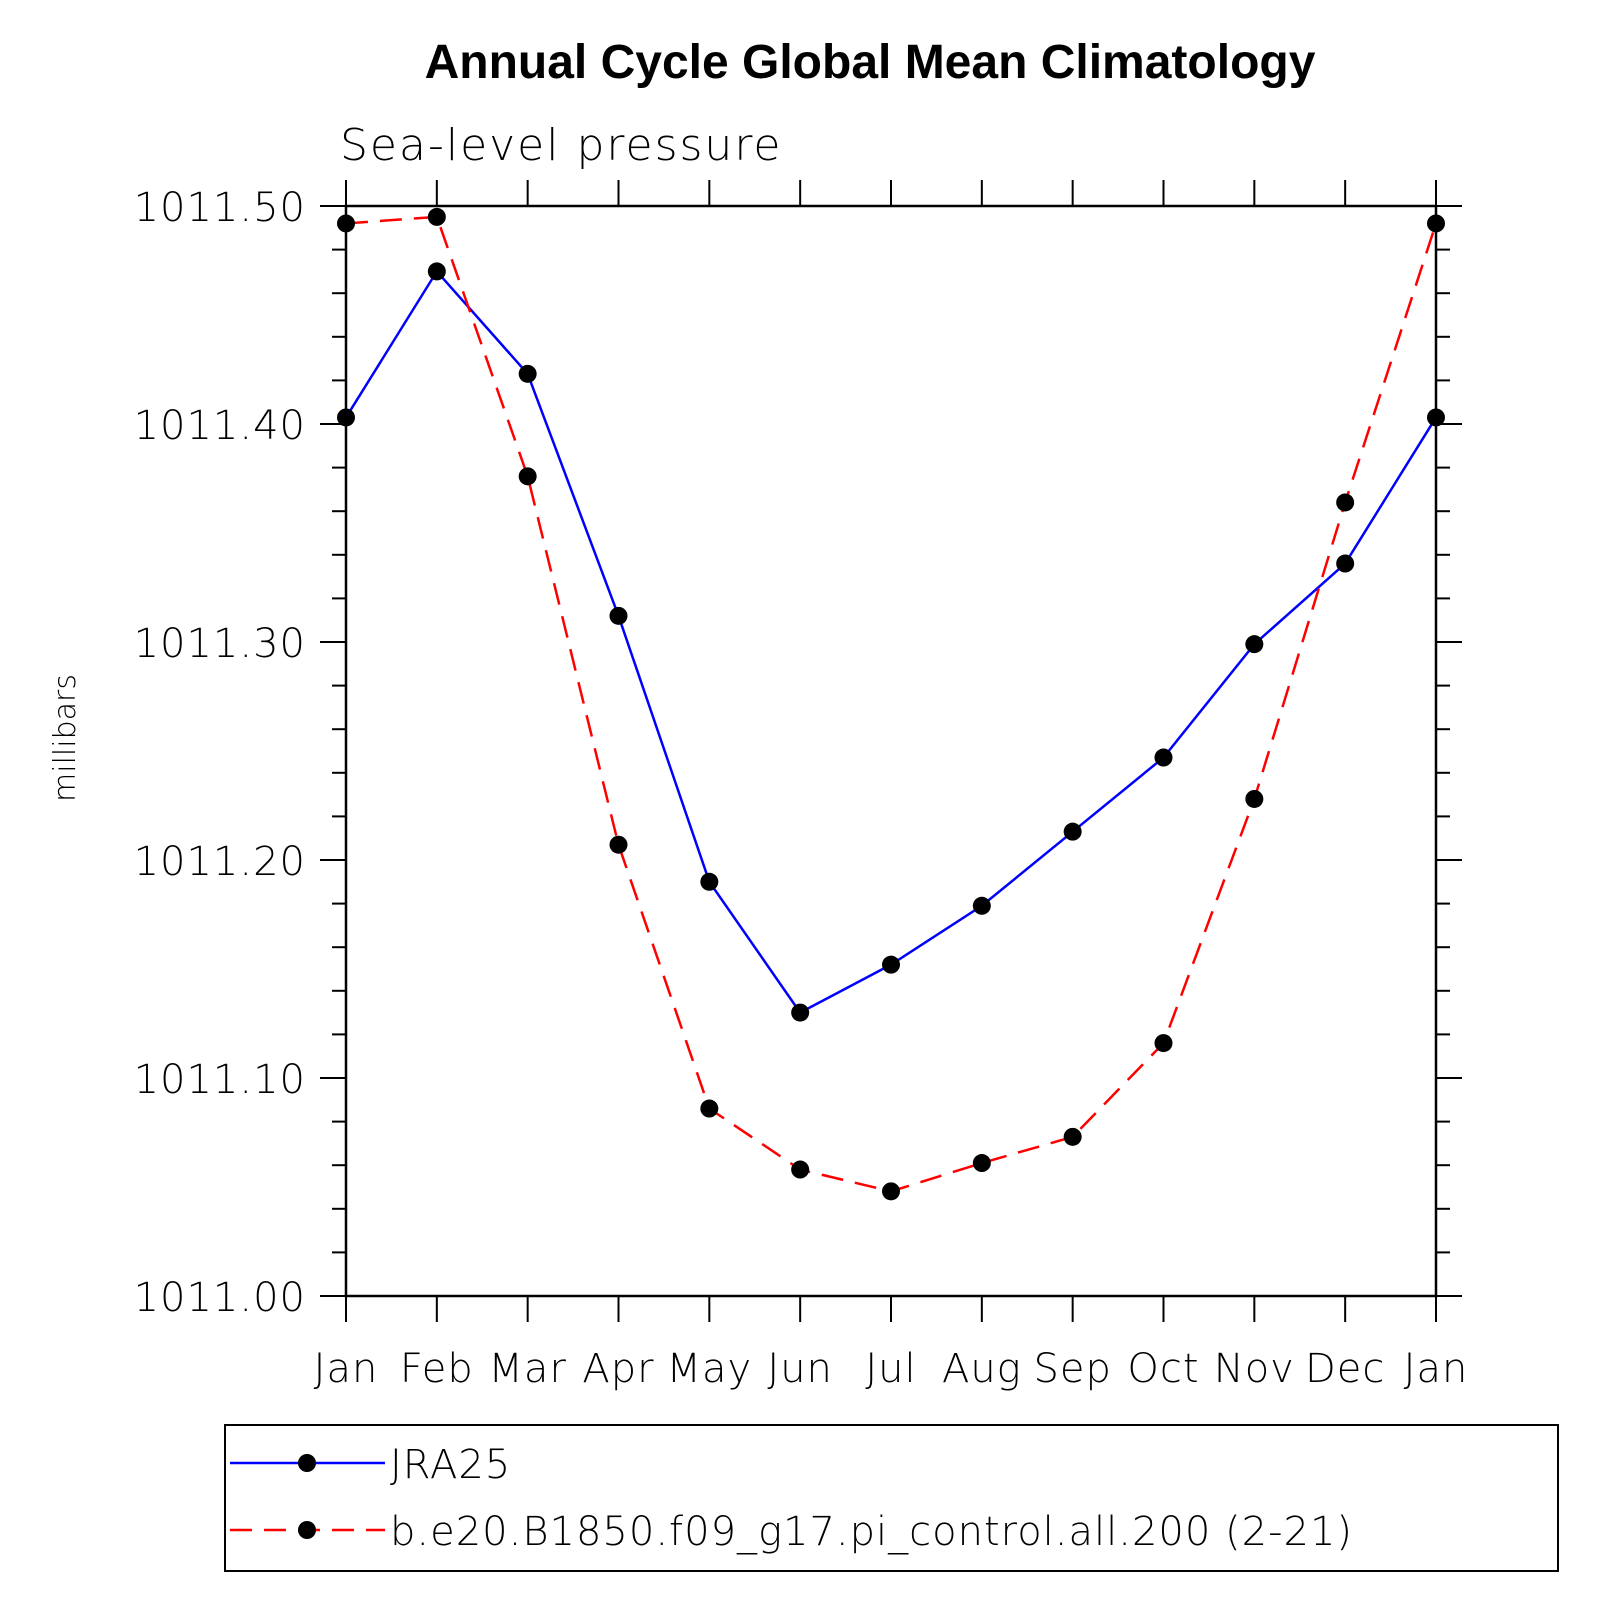 The width and height of the screenshot is (1597, 1597). What do you see at coordinates (437, 1369) in the screenshot?
I see `x-tick-label: Feb` at bounding box center [437, 1369].